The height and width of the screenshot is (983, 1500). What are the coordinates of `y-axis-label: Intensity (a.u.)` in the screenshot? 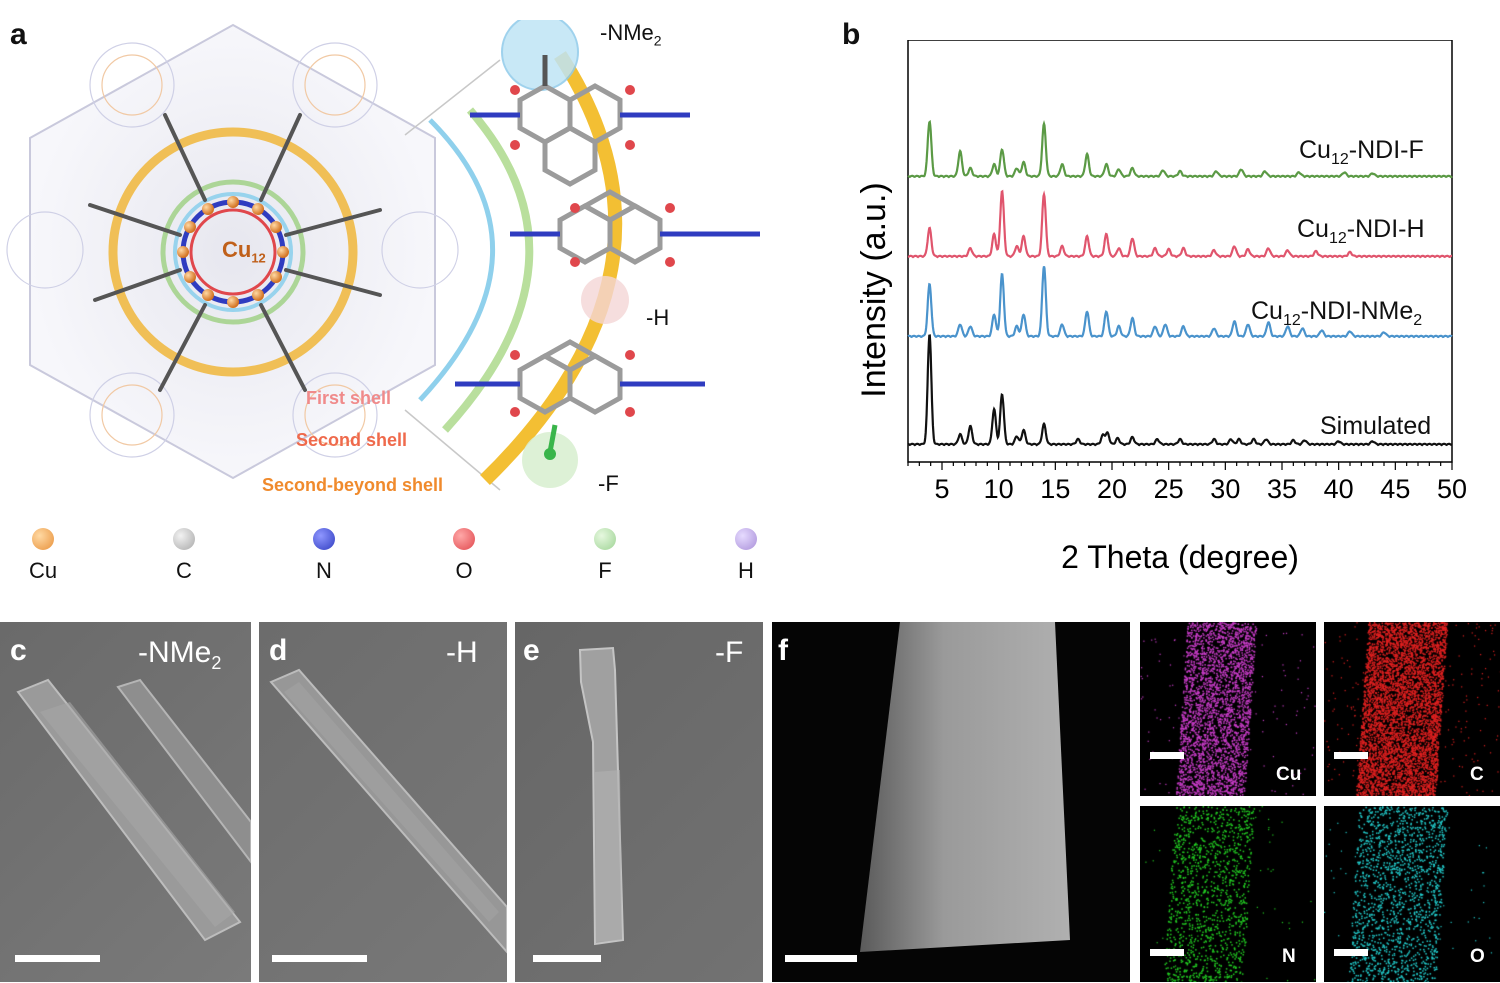 It's located at (874, 289).